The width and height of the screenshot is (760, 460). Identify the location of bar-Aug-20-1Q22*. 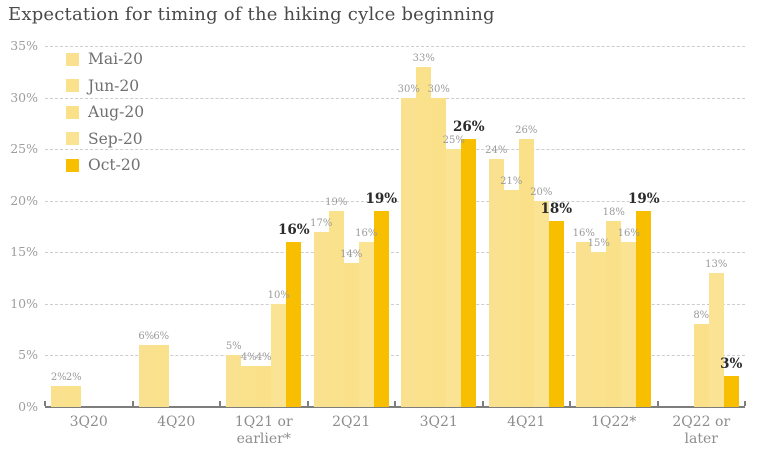
(614, 314).